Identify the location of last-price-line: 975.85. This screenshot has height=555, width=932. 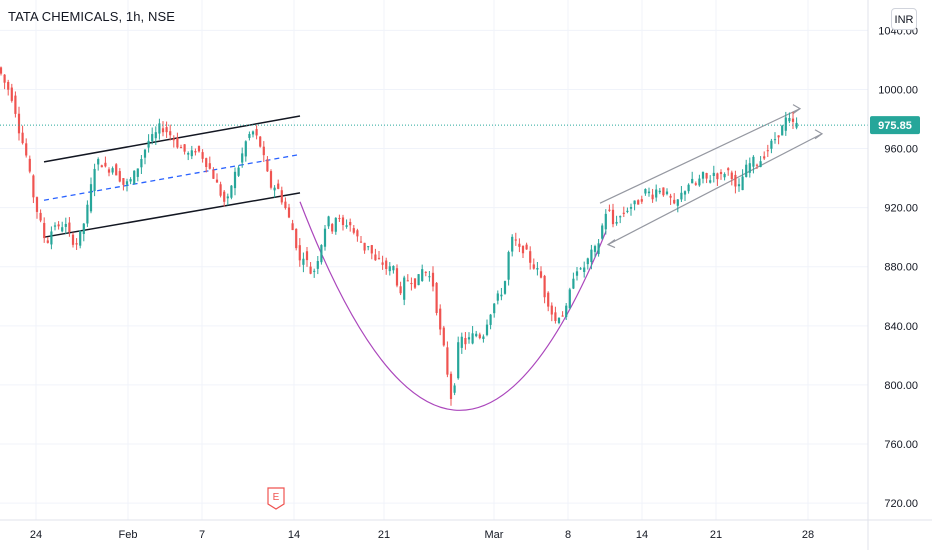
(460, 125).